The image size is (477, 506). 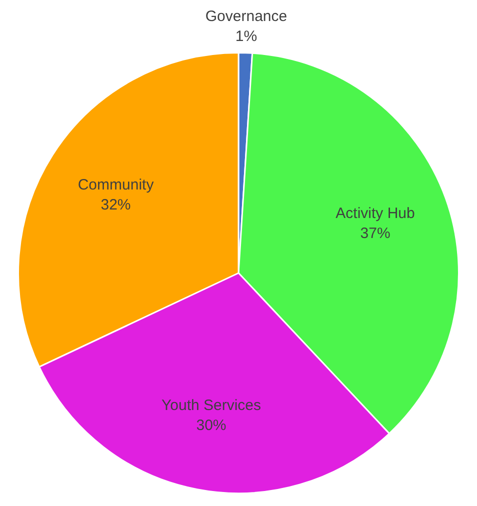 What do you see at coordinates (246, 17) in the screenshot?
I see `slice-label: Governance` at bounding box center [246, 17].